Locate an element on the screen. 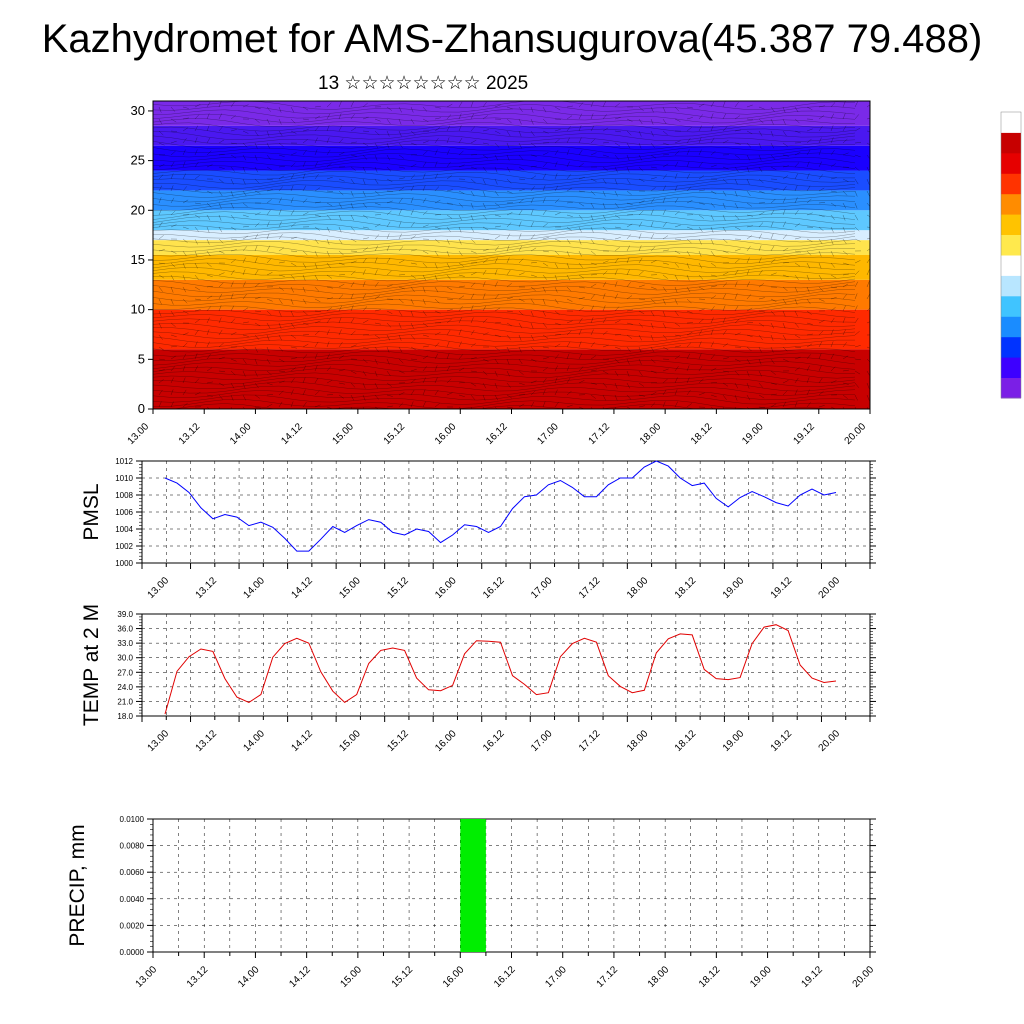 This screenshot has width=1024, height=1024. x-tick-label: 19.12 is located at coordinates (782, 588).